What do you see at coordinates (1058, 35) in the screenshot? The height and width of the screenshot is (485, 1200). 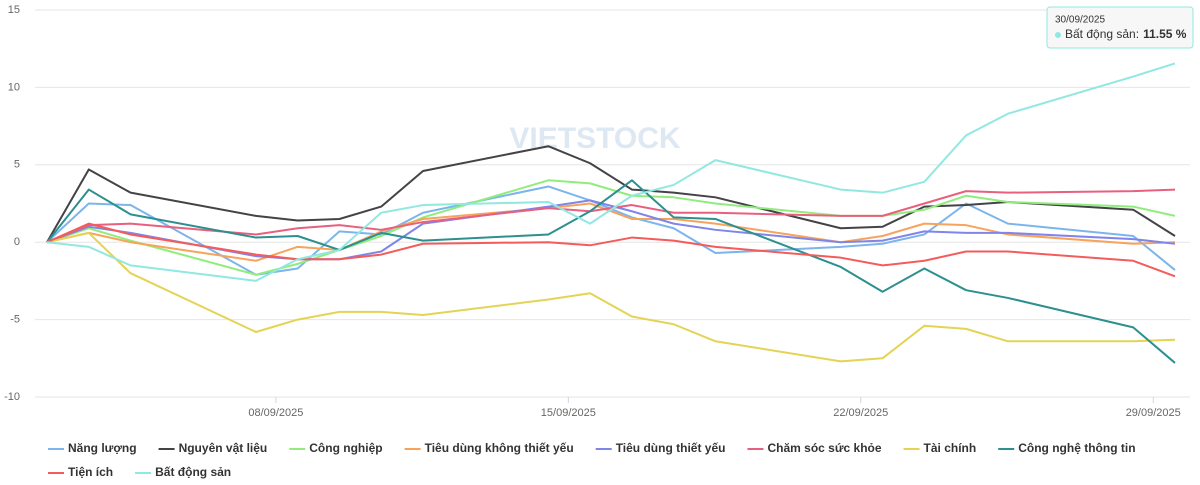 I see `tooltip-dot` at bounding box center [1058, 35].